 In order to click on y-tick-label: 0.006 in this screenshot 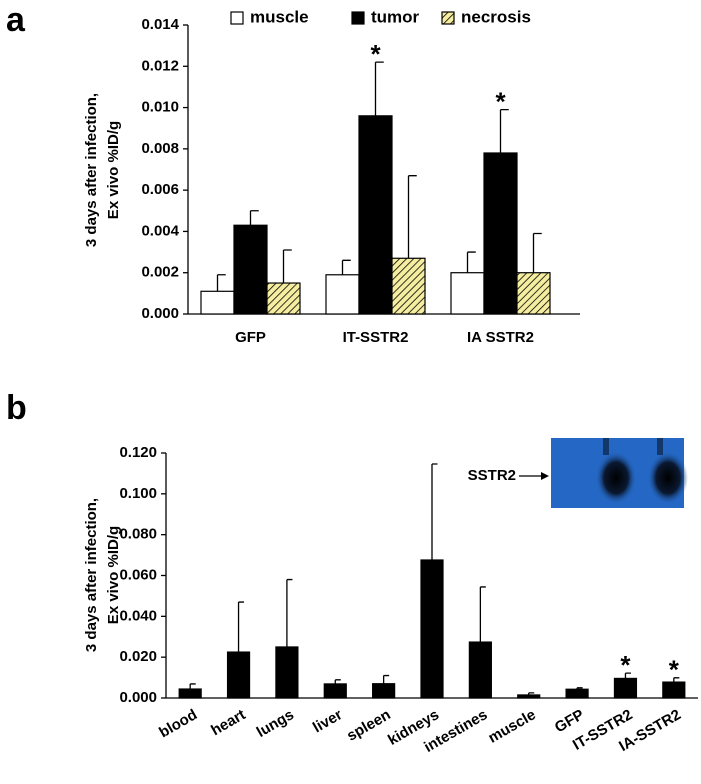, I will do `click(160, 189)`.